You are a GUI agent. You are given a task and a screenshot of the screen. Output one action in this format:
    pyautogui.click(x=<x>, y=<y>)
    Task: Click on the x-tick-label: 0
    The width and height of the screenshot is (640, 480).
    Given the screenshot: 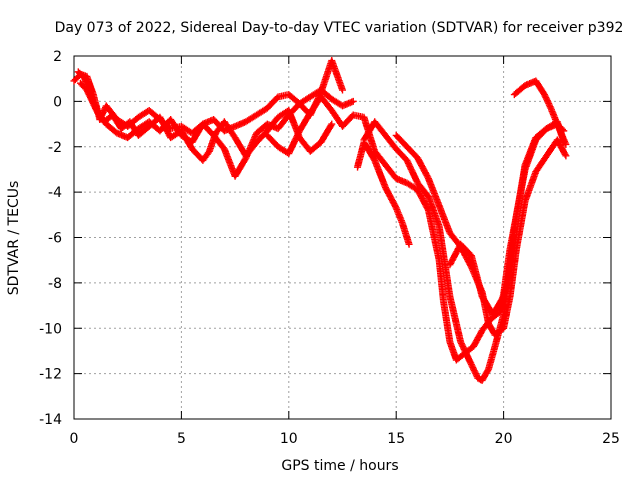 What is the action you would take?
    pyautogui.click(x=74, y=439)
    